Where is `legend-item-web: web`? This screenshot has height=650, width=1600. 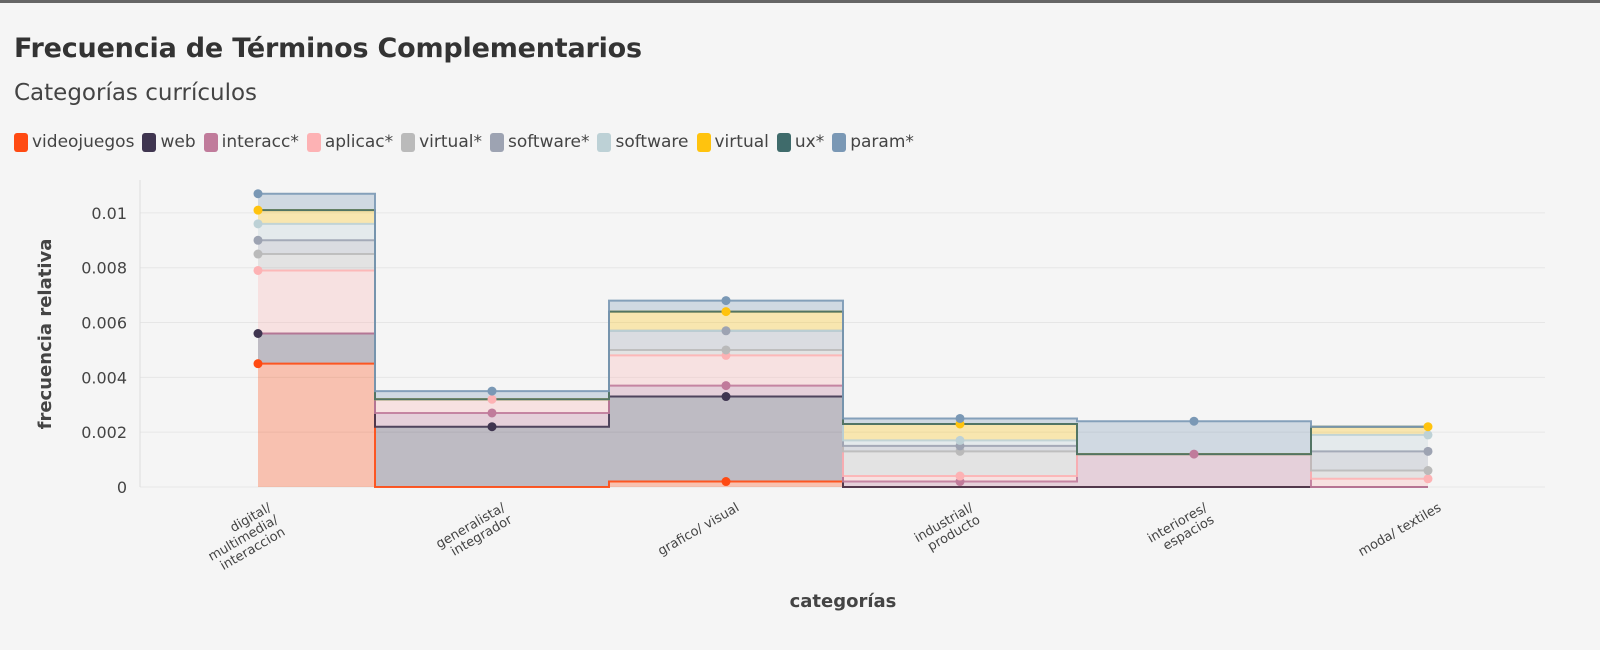
legend-item-web: web is located at coordinates (169, 142).